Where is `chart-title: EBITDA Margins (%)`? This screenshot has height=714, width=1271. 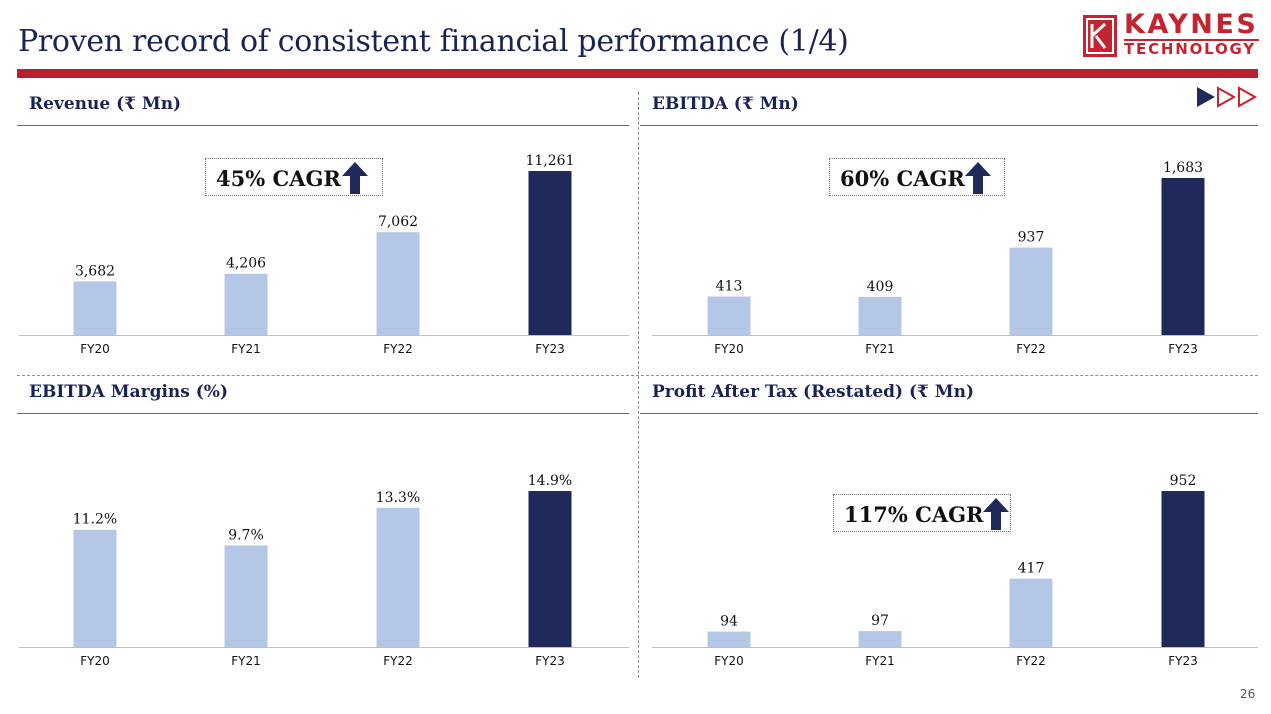 chart-title: EBITDA Margins (%) is located at coordinates (129, 392).